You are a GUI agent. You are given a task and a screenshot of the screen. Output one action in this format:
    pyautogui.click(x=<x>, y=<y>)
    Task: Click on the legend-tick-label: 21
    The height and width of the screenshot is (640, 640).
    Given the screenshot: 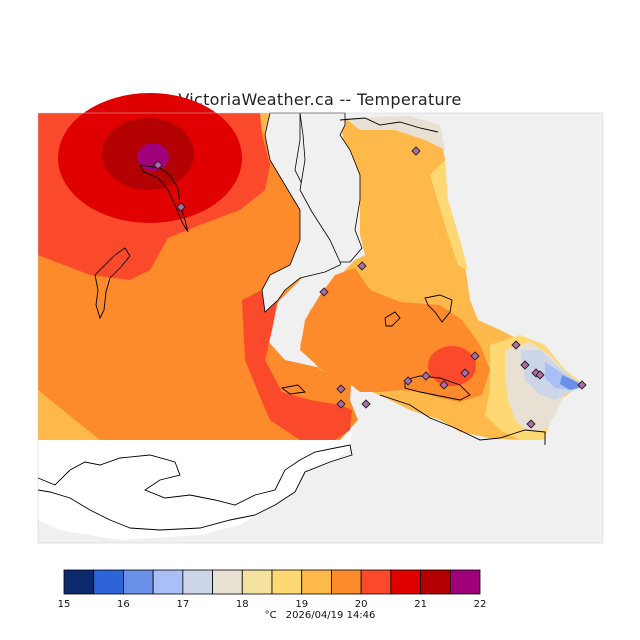 What is the action you would take?
    pyautogui.click(x=420, y=604)
    